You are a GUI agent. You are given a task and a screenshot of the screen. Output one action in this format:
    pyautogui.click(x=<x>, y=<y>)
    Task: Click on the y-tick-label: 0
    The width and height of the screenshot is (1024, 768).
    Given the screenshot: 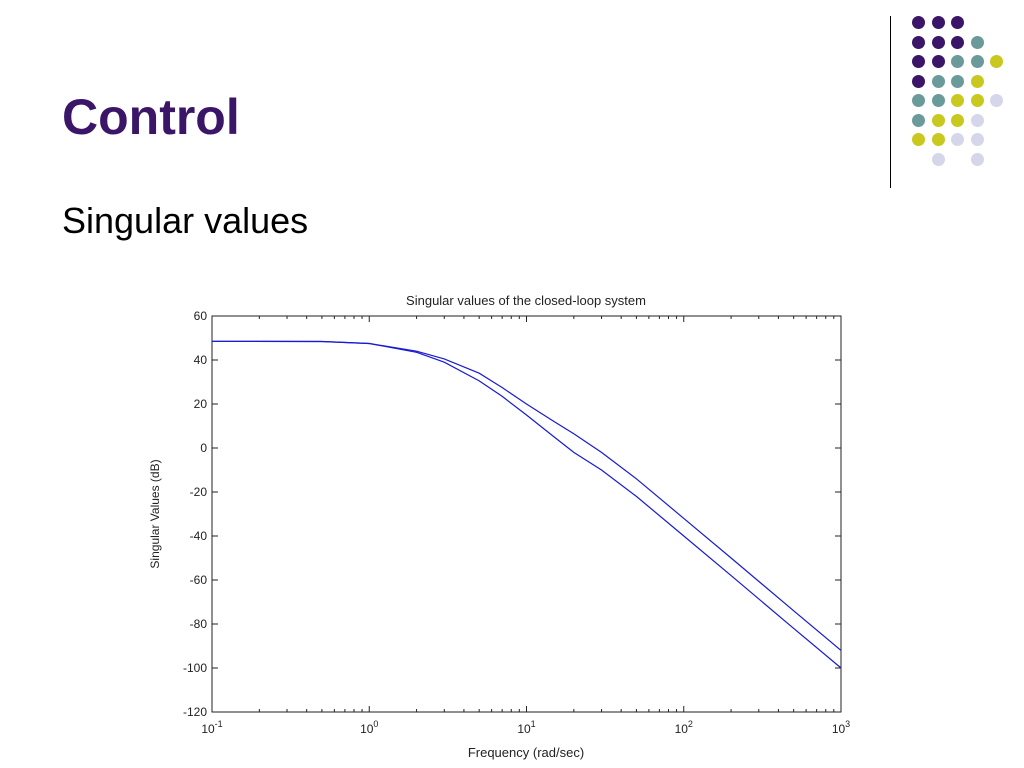 What is the action you would take?
    pyautogui.click(x=203, y=448)
    